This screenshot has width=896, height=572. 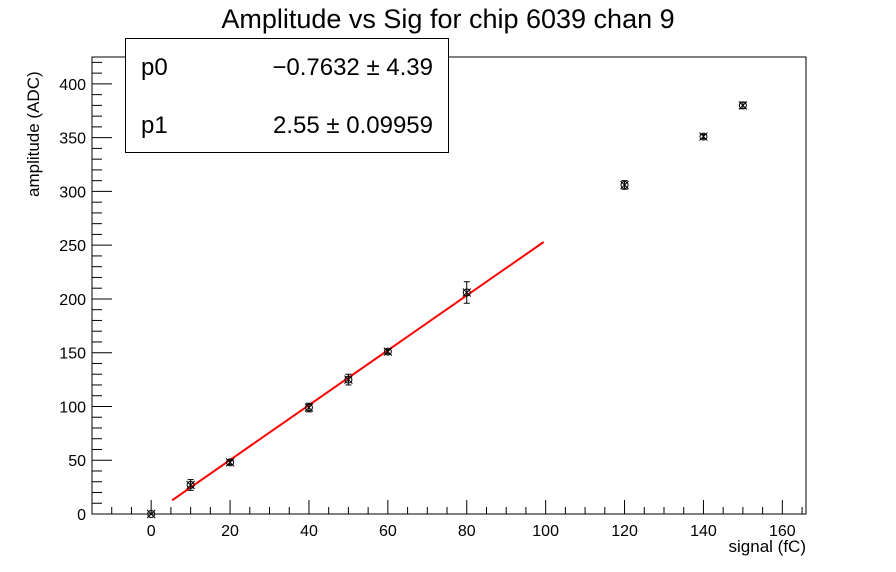 What do you see at coordinates (72, 85) in the screenshot?
I see `y-tick-label: 400` at bounding box center [72, 85].